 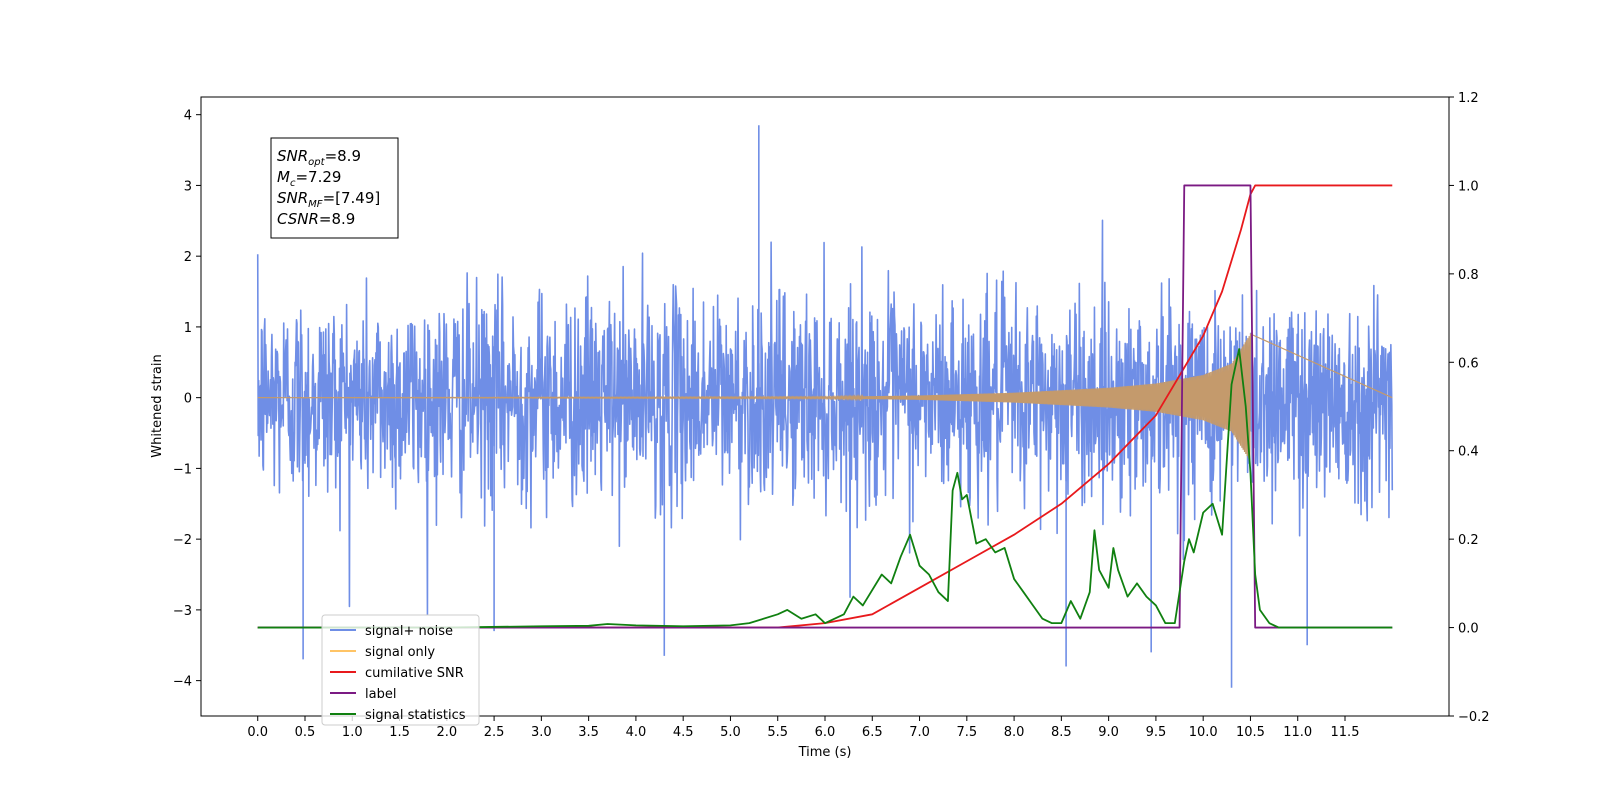 I want to click on annotation-box, so click(x=334, y=188).